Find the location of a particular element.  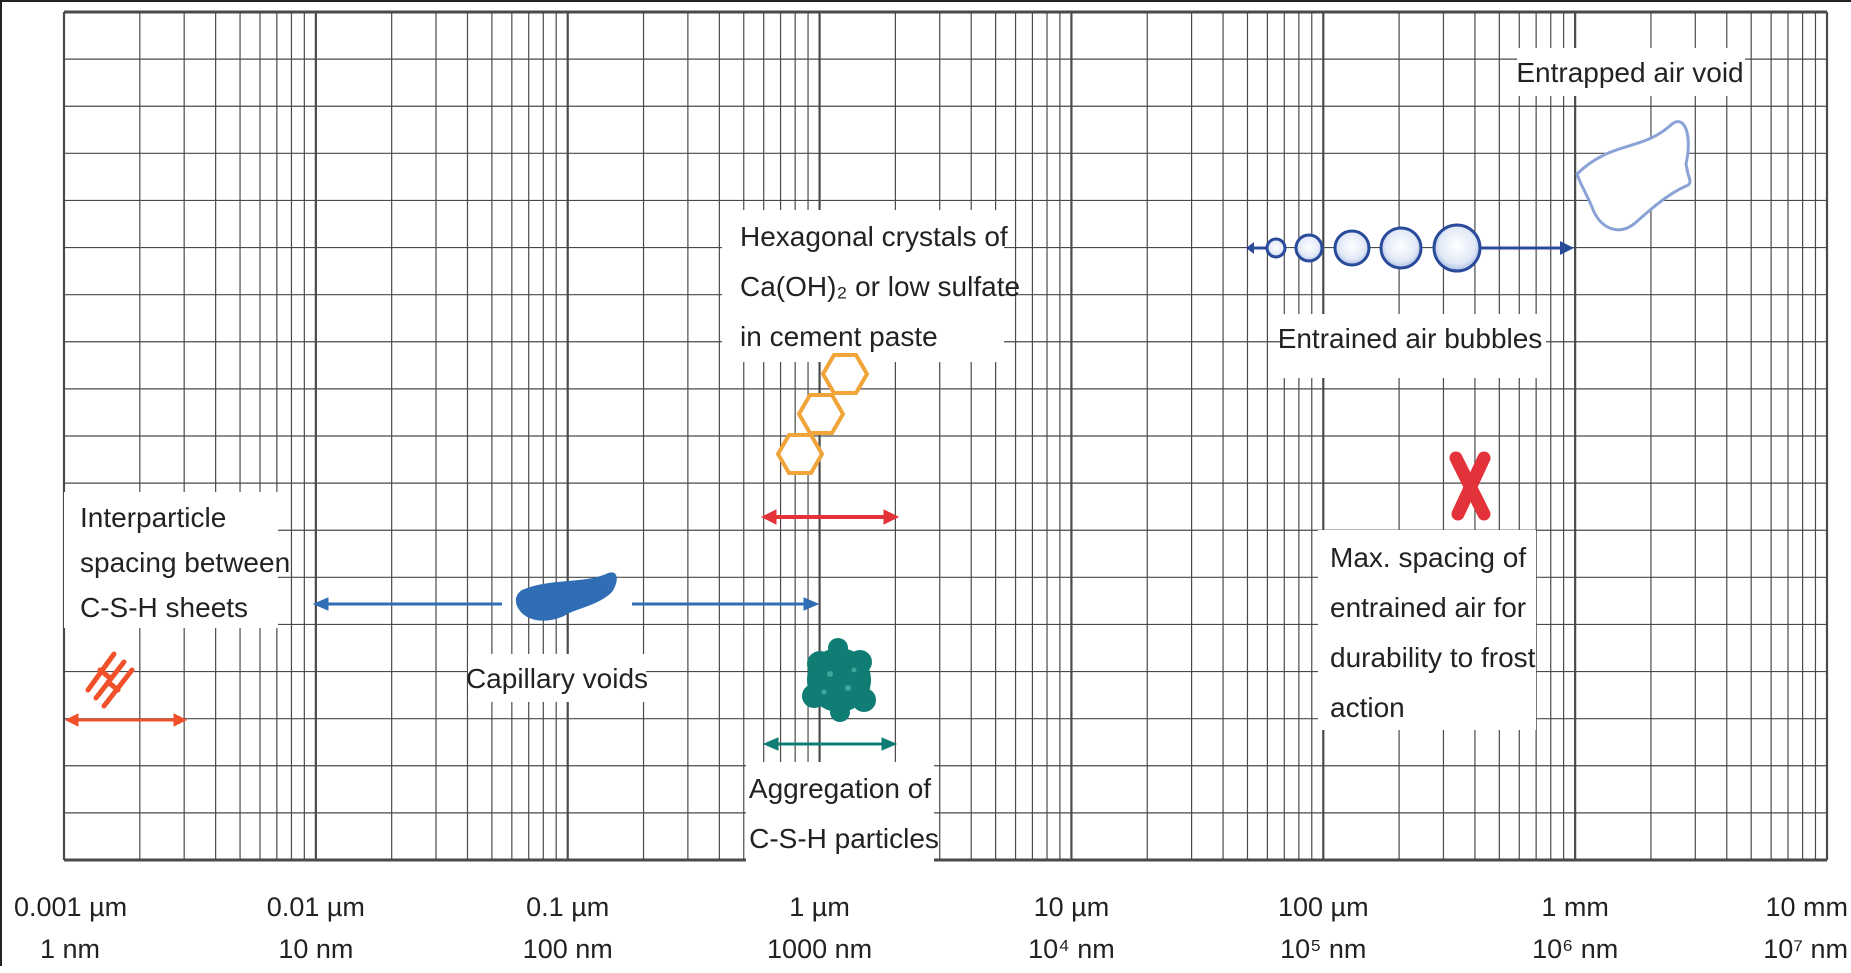

maxspacing-line4: action is located at coordinates (1367, 707).